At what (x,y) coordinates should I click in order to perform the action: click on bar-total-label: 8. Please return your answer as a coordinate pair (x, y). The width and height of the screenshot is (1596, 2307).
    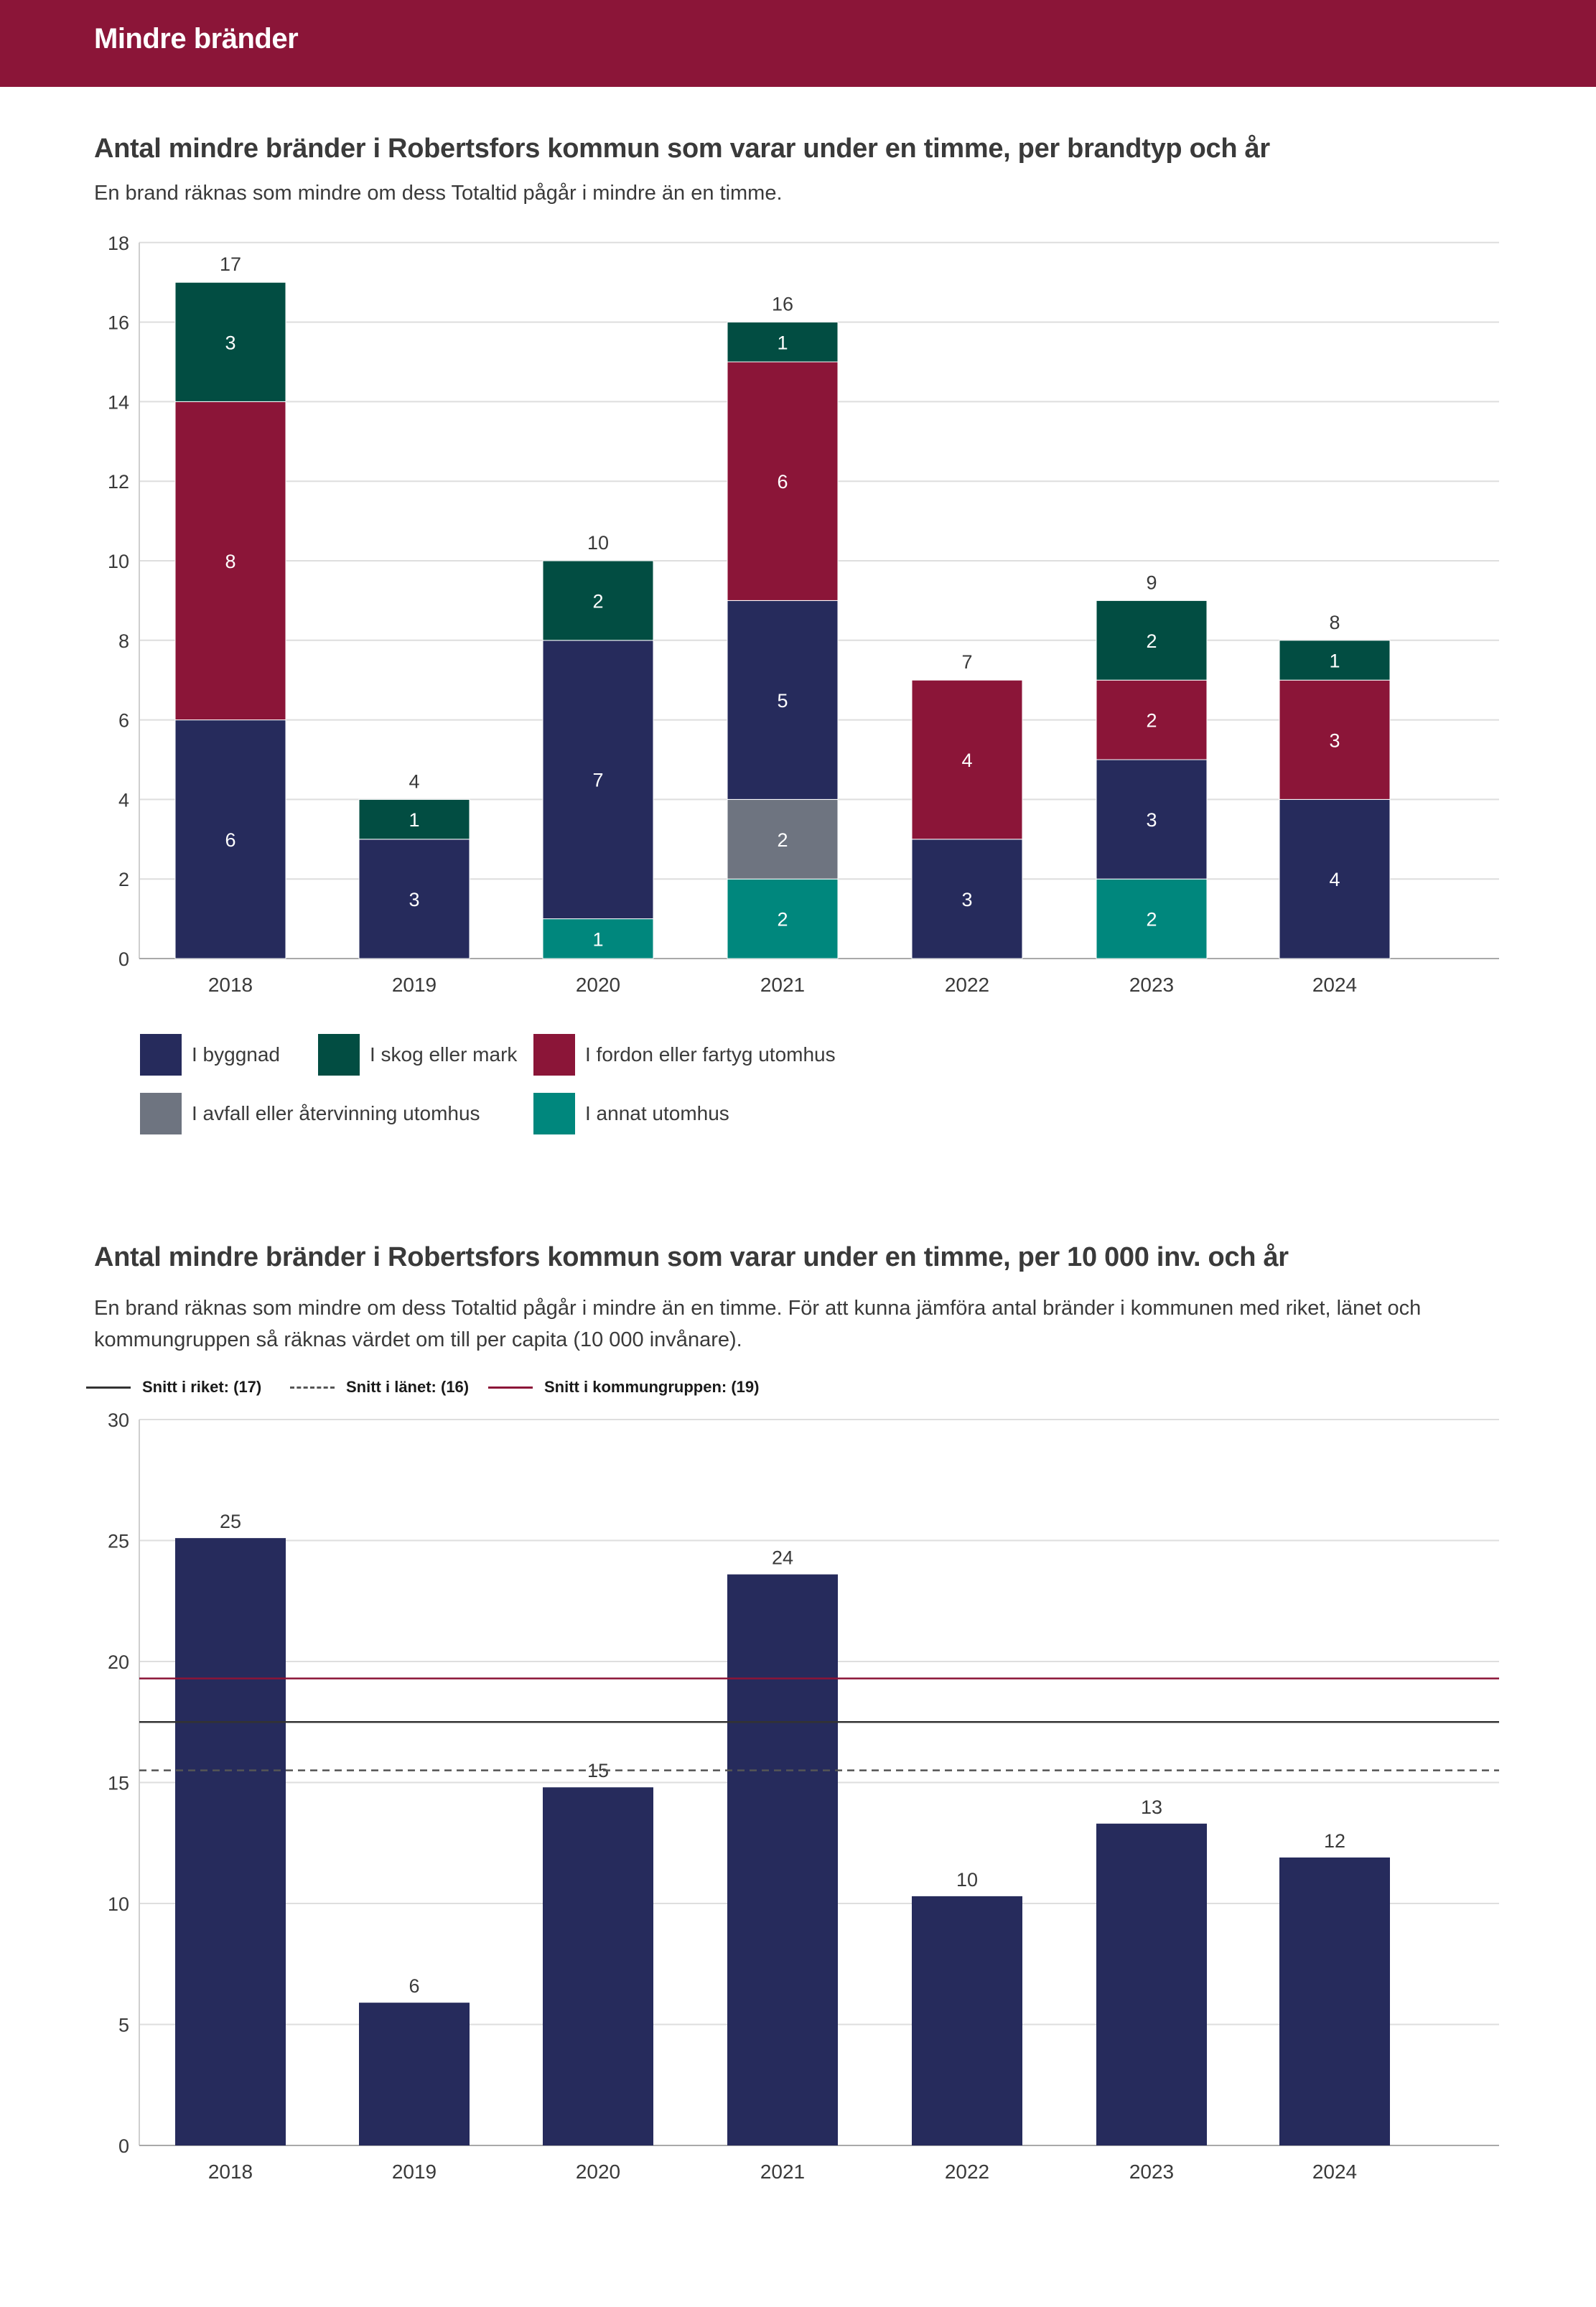
    Looking at the image, I should click on (1334, 622).